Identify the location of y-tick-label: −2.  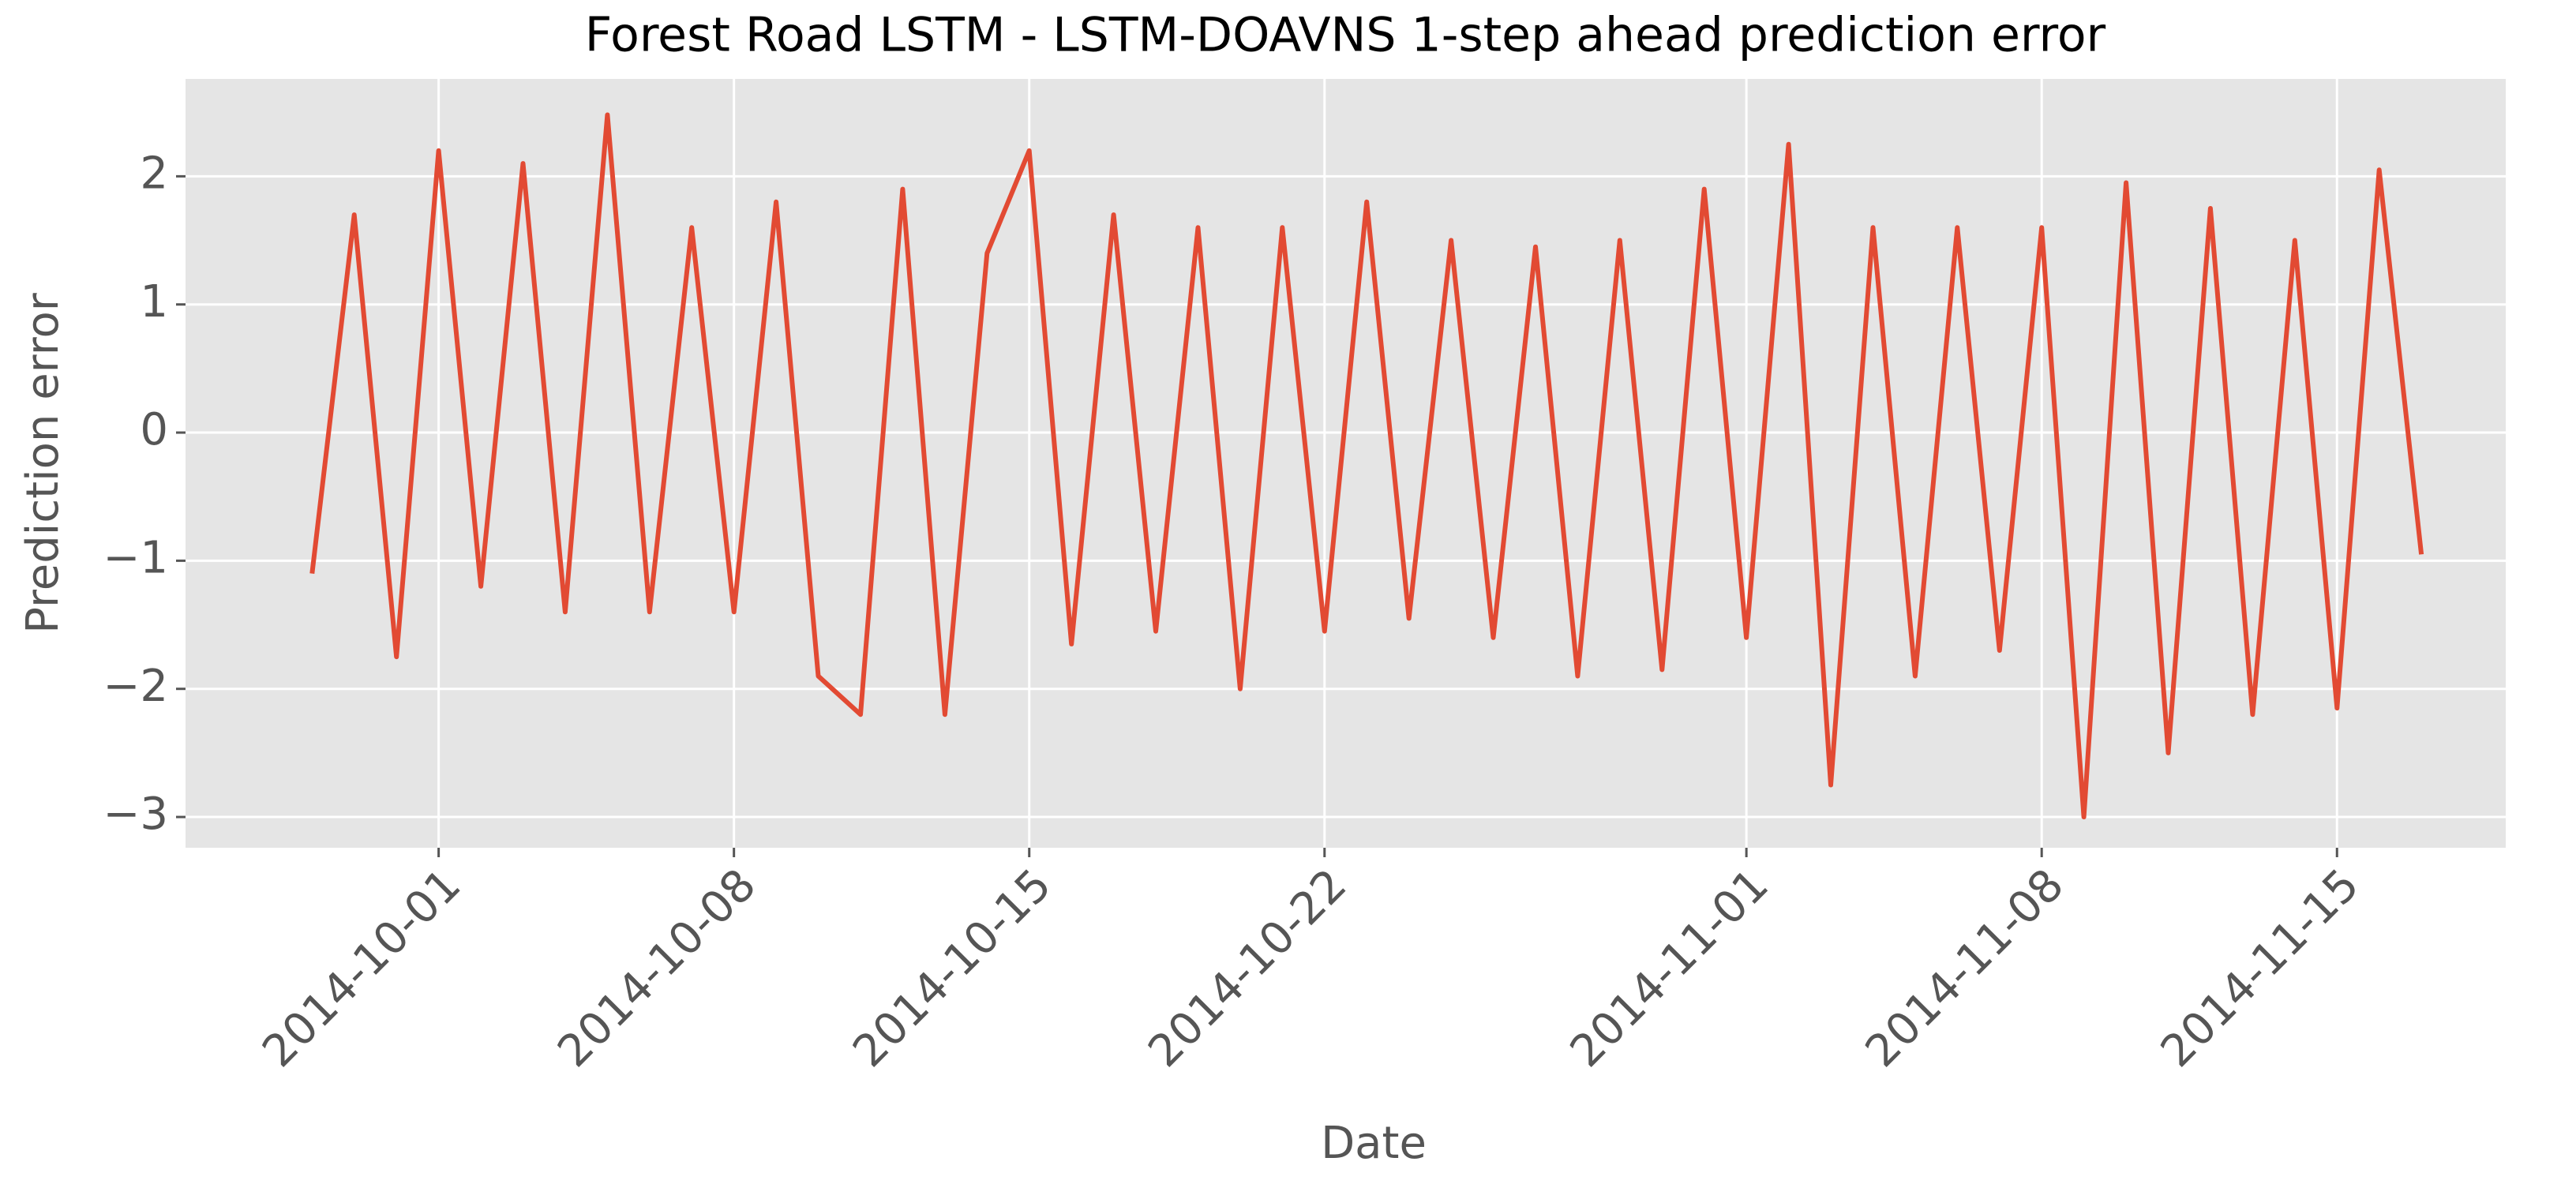
(135, 686).